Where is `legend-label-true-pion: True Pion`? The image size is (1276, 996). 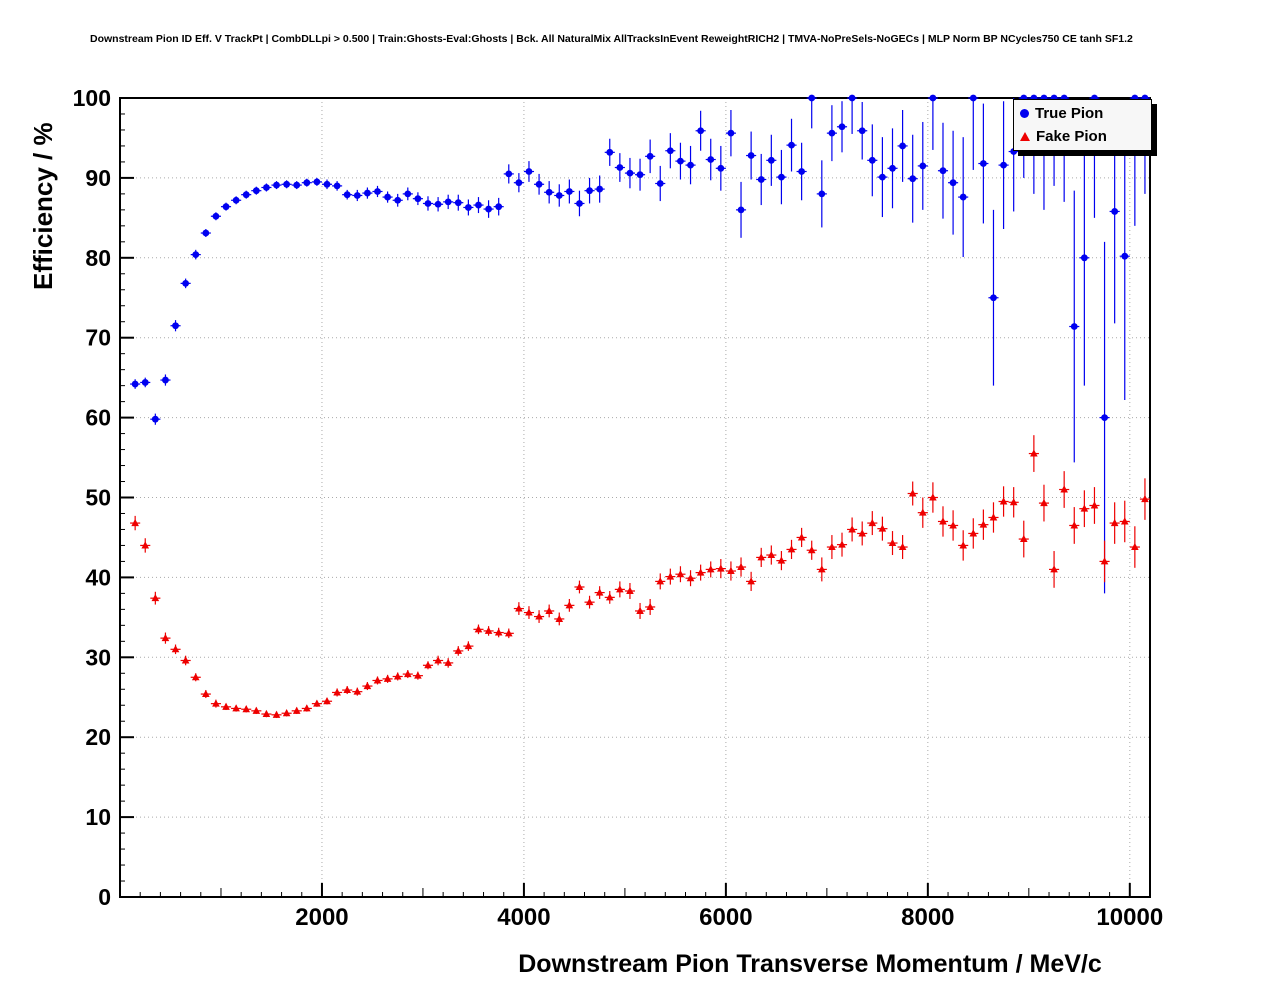 legend-label-true-pion: True Pion is located at coordinates (1069, 113).